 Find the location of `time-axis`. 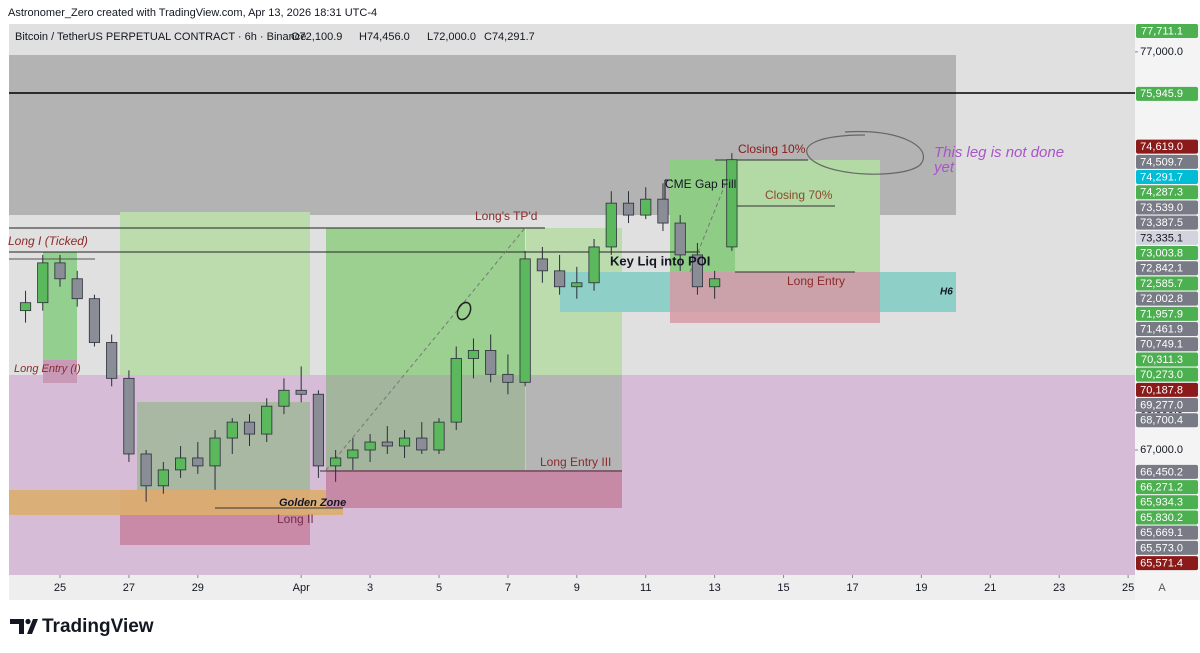

time-axis is located at coordinates (572, 587).